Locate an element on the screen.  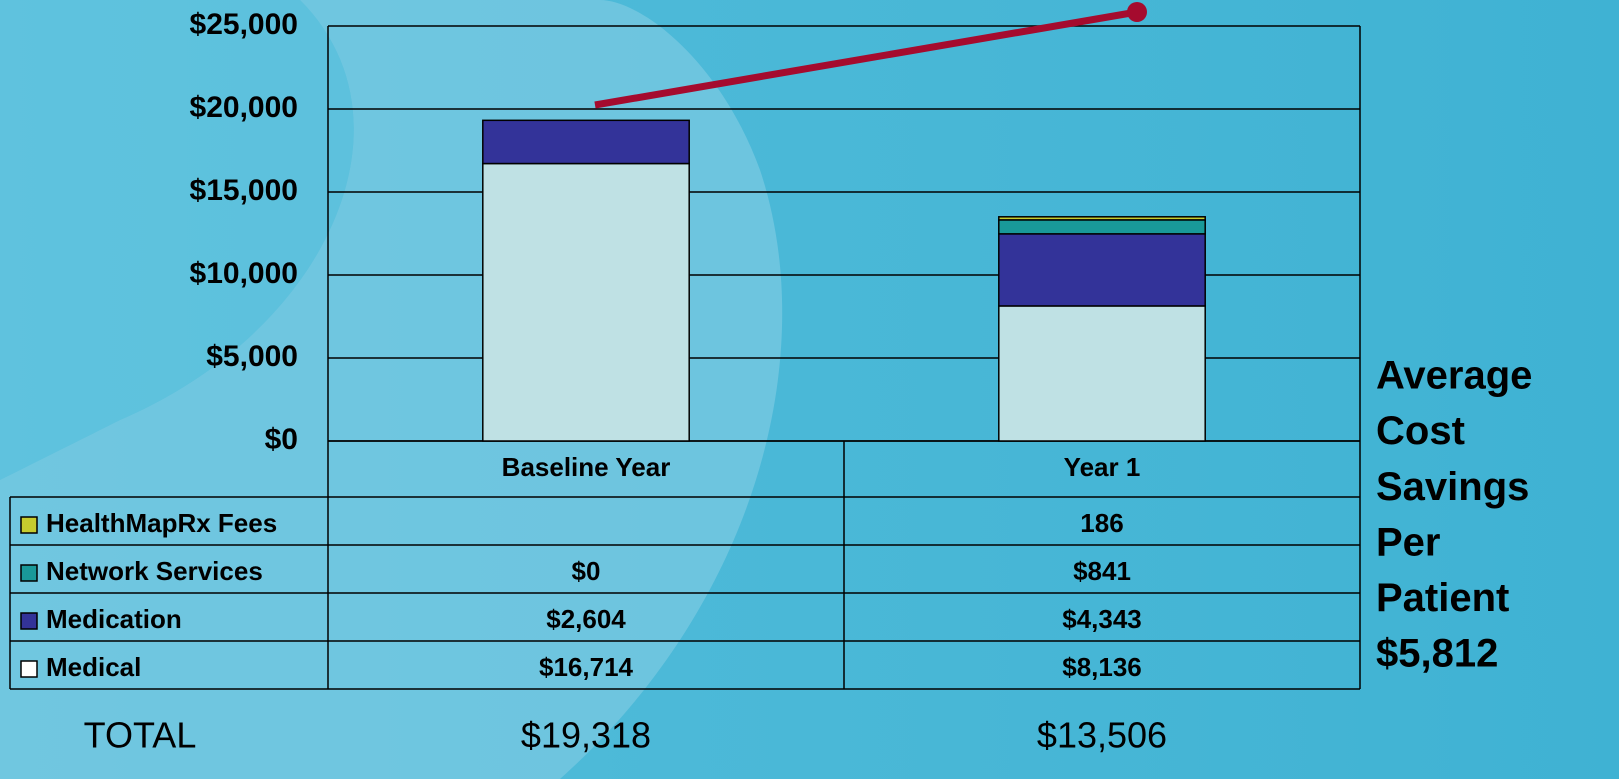
y-tick-label: $10,000 is located at coordinates (244, 273).